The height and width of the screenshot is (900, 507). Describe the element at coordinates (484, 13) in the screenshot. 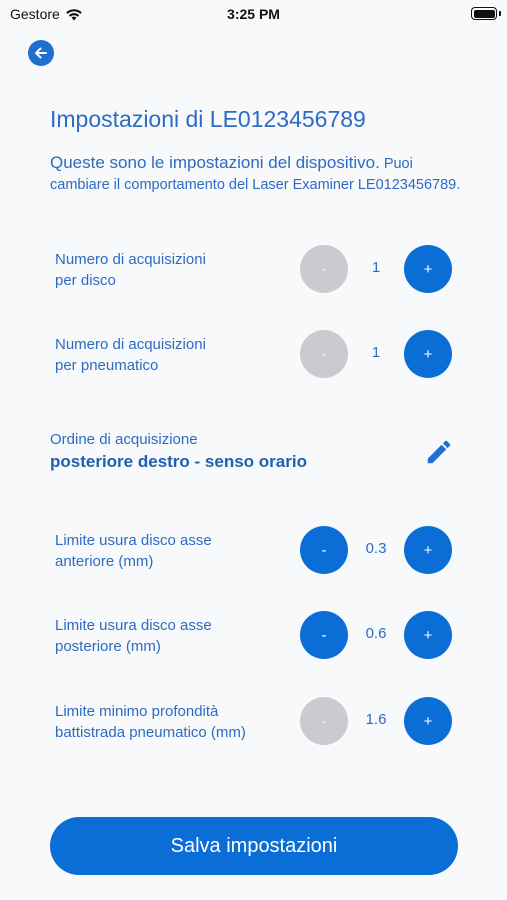

I see `battery-icon` at that location.